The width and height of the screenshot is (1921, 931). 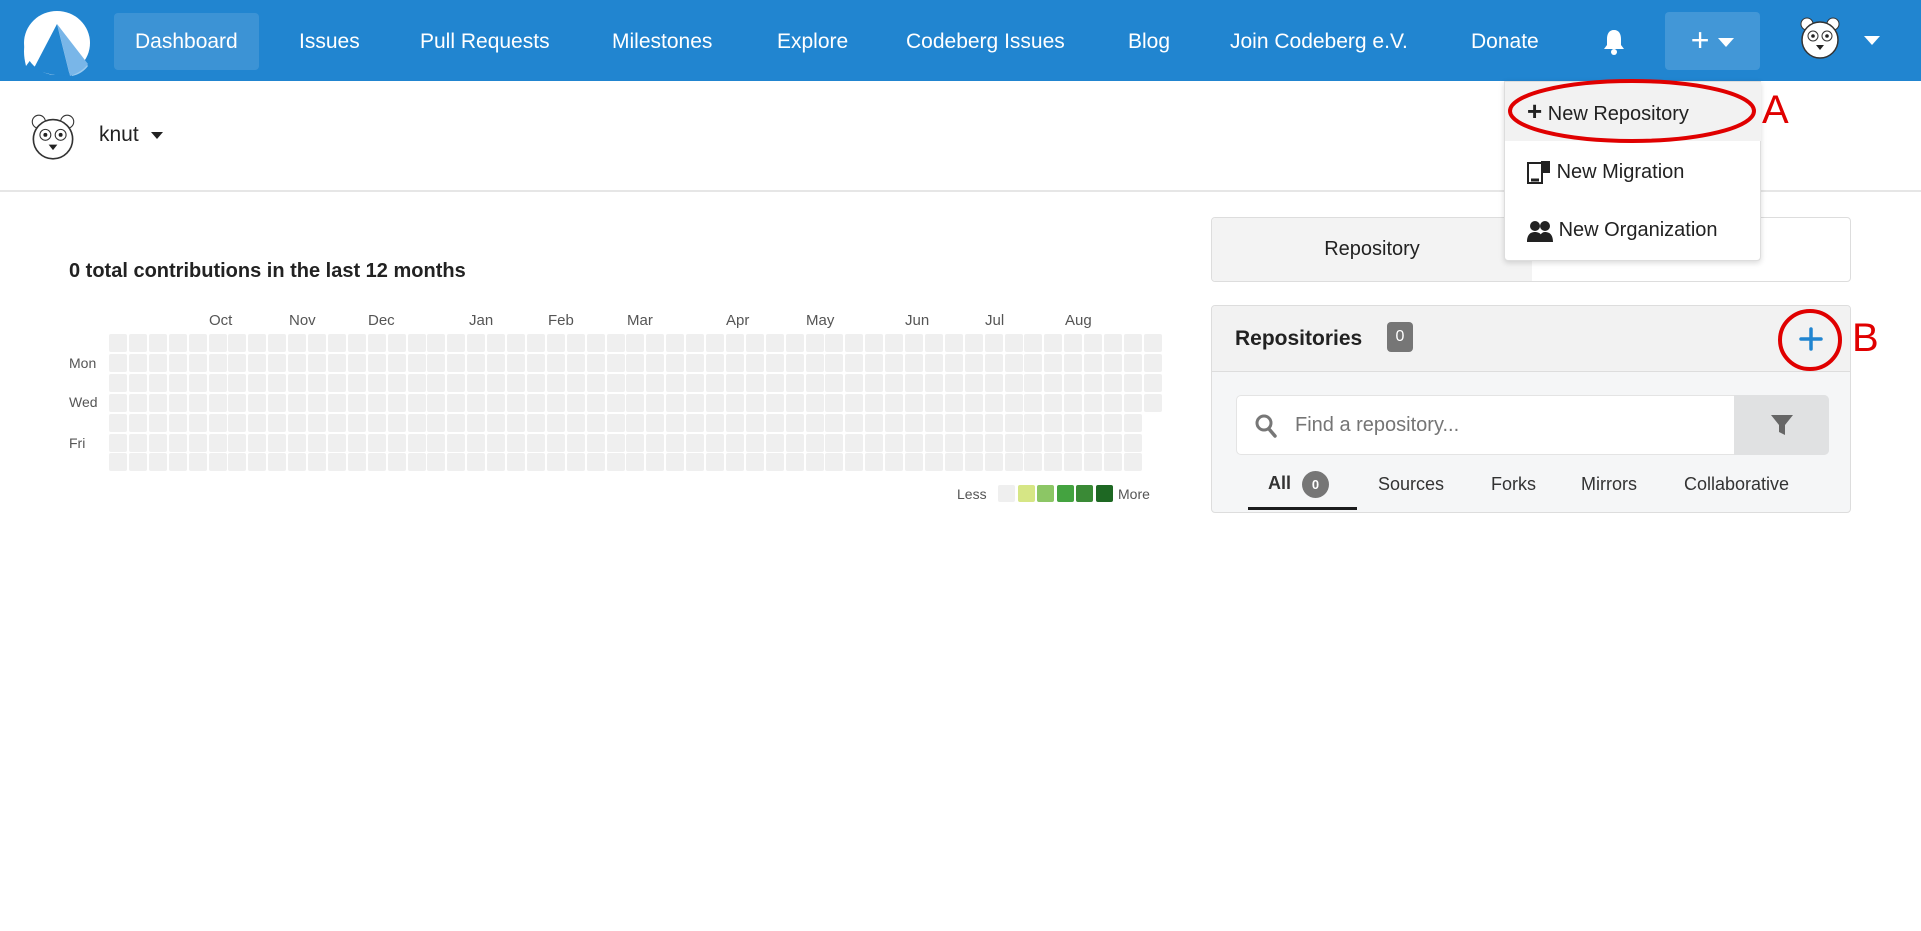 I want to click on menu-label: New Repository, so click(x=1618, y=114).